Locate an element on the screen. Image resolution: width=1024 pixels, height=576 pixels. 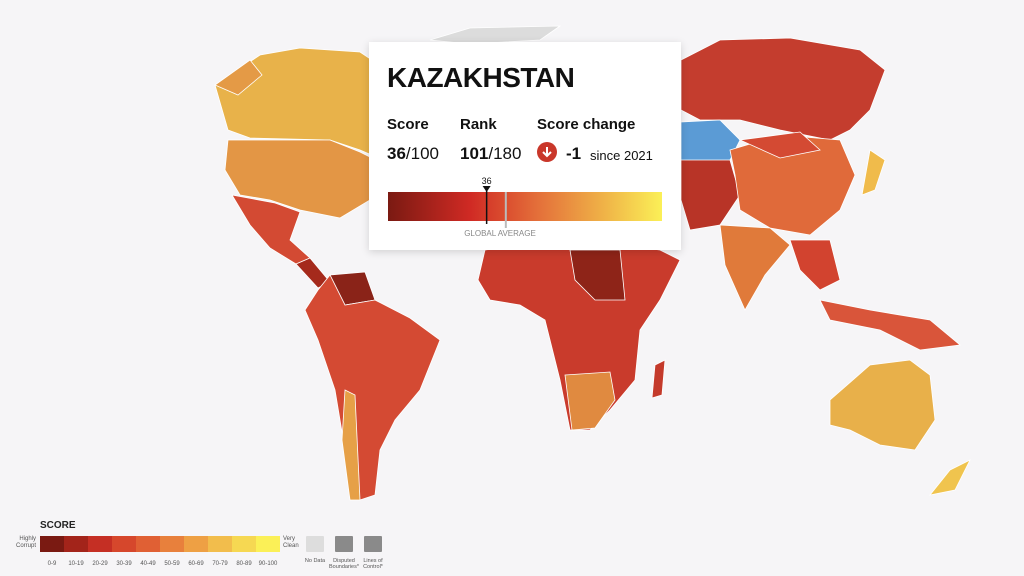
legend-bin-label: 60-69 is located at coordinates (196, 564).